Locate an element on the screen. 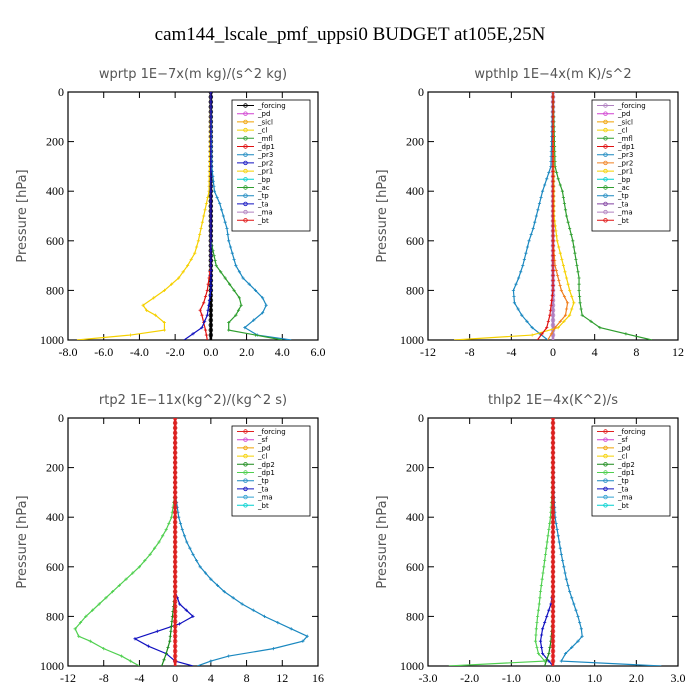 Image resolution: width=700 pixels, height=700 pixels. legend-label: _ma is located at coordinates (265, 213).